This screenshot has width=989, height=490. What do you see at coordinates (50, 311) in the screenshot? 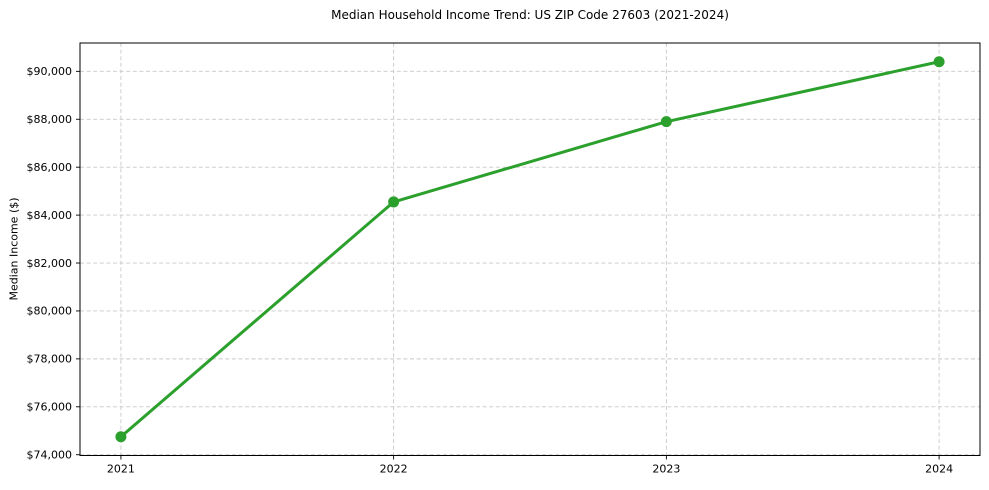
I see `y-tick-label: $80,000` at bounding box center [50, 311].